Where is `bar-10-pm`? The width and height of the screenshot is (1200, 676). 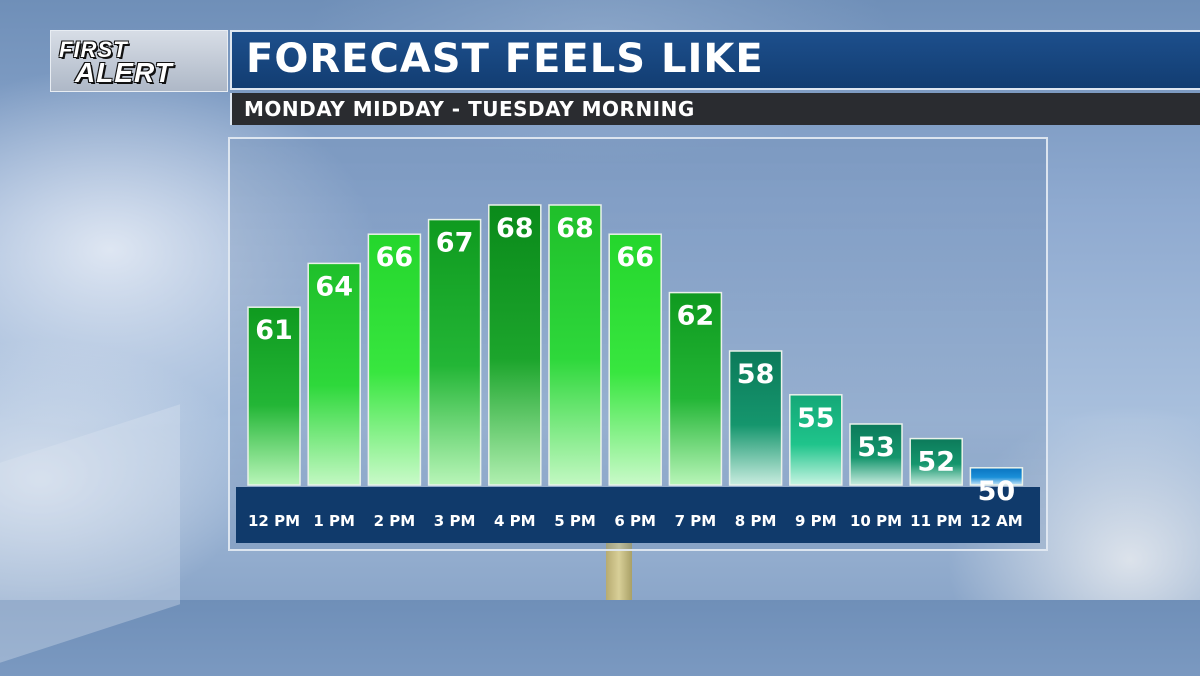
bar-10-pm is located at coordinates (876, 454).